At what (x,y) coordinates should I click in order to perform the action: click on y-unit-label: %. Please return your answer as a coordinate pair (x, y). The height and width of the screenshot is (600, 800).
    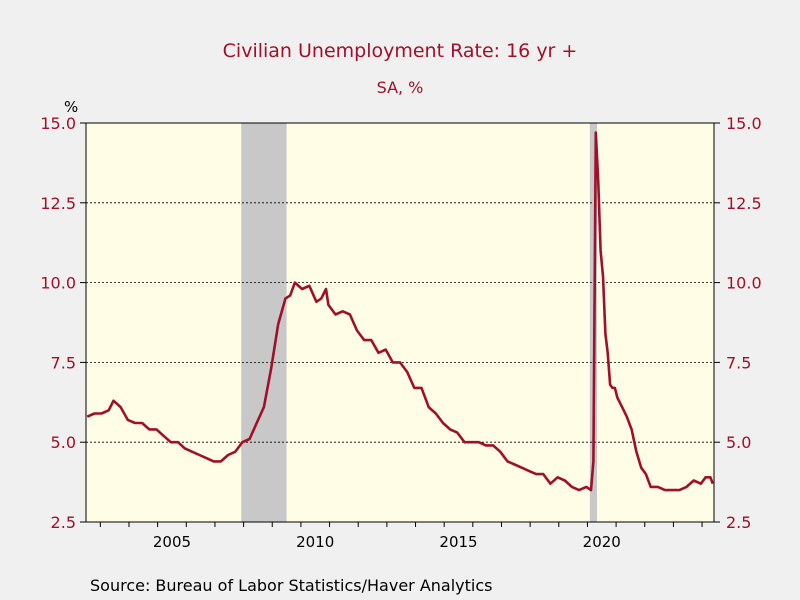
    Looking at the image, I should click on (71, 107).